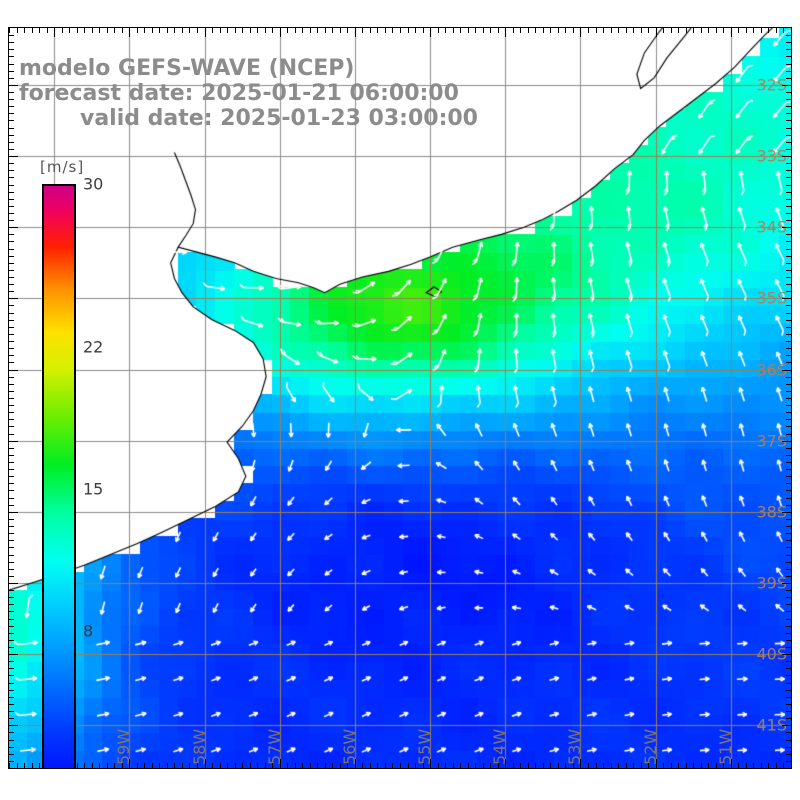 Image resolution: width=800 pixels, height=800 pixels. I want to click on lat-label-39S: 39S, so click(771, 583).